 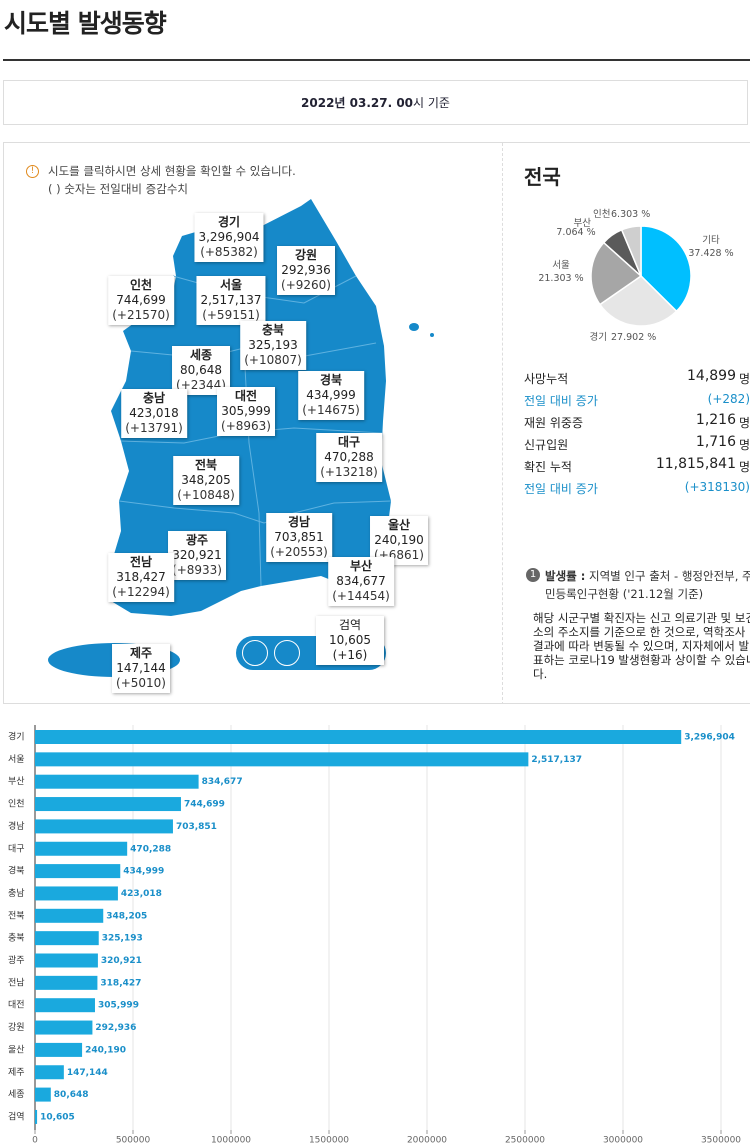 What do you see at coordinates (16, 804) in the screenshot?
I see `y-tick-label: 인천` at bounding box center [16, 804].